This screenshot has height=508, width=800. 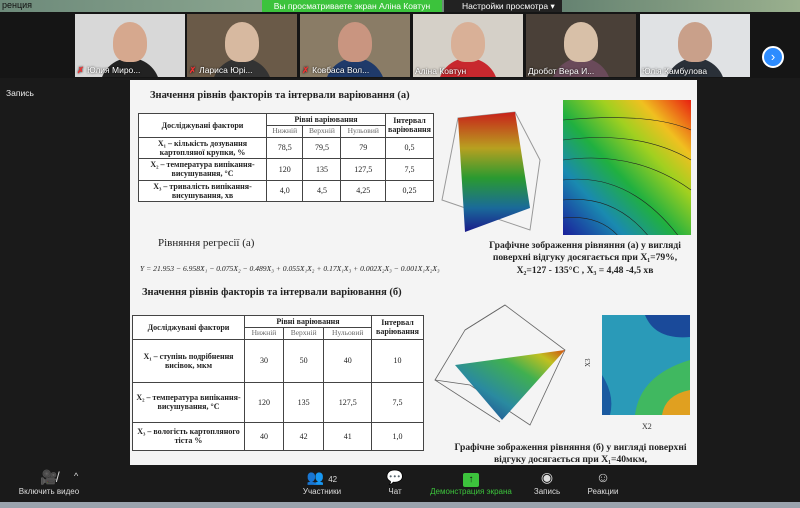 I want to click on record-icon: ◉, so click(x=547, y=477).